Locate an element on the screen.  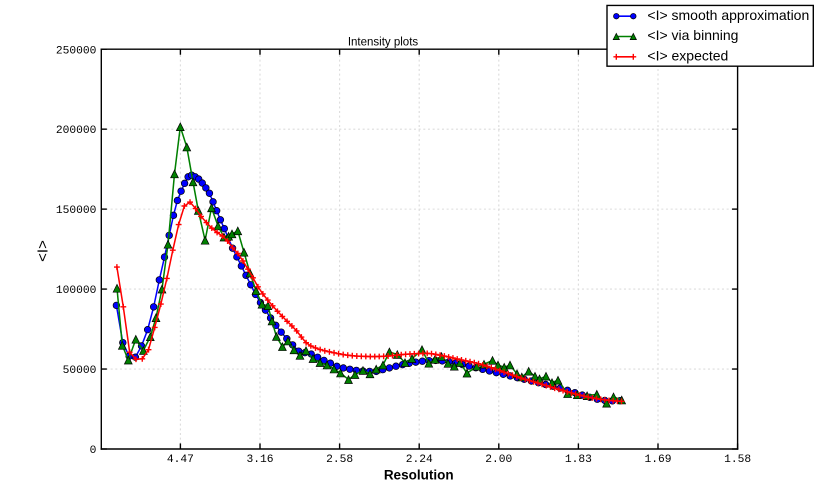
svg-text: 250000 is located at coordinates (76, 51).